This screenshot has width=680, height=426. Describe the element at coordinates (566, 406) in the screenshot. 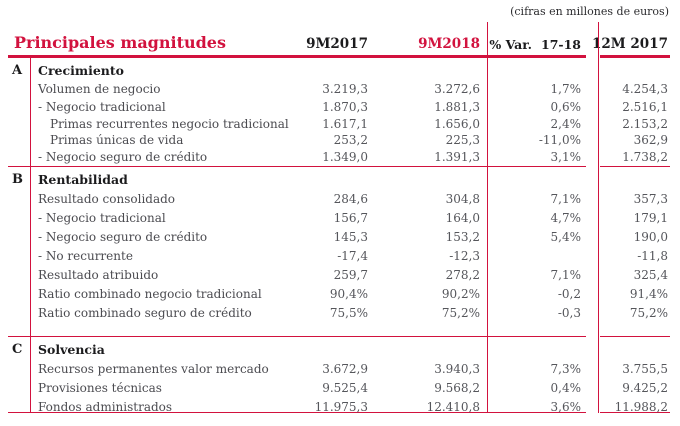

I see `cell-variation: 3,6%` at that location.